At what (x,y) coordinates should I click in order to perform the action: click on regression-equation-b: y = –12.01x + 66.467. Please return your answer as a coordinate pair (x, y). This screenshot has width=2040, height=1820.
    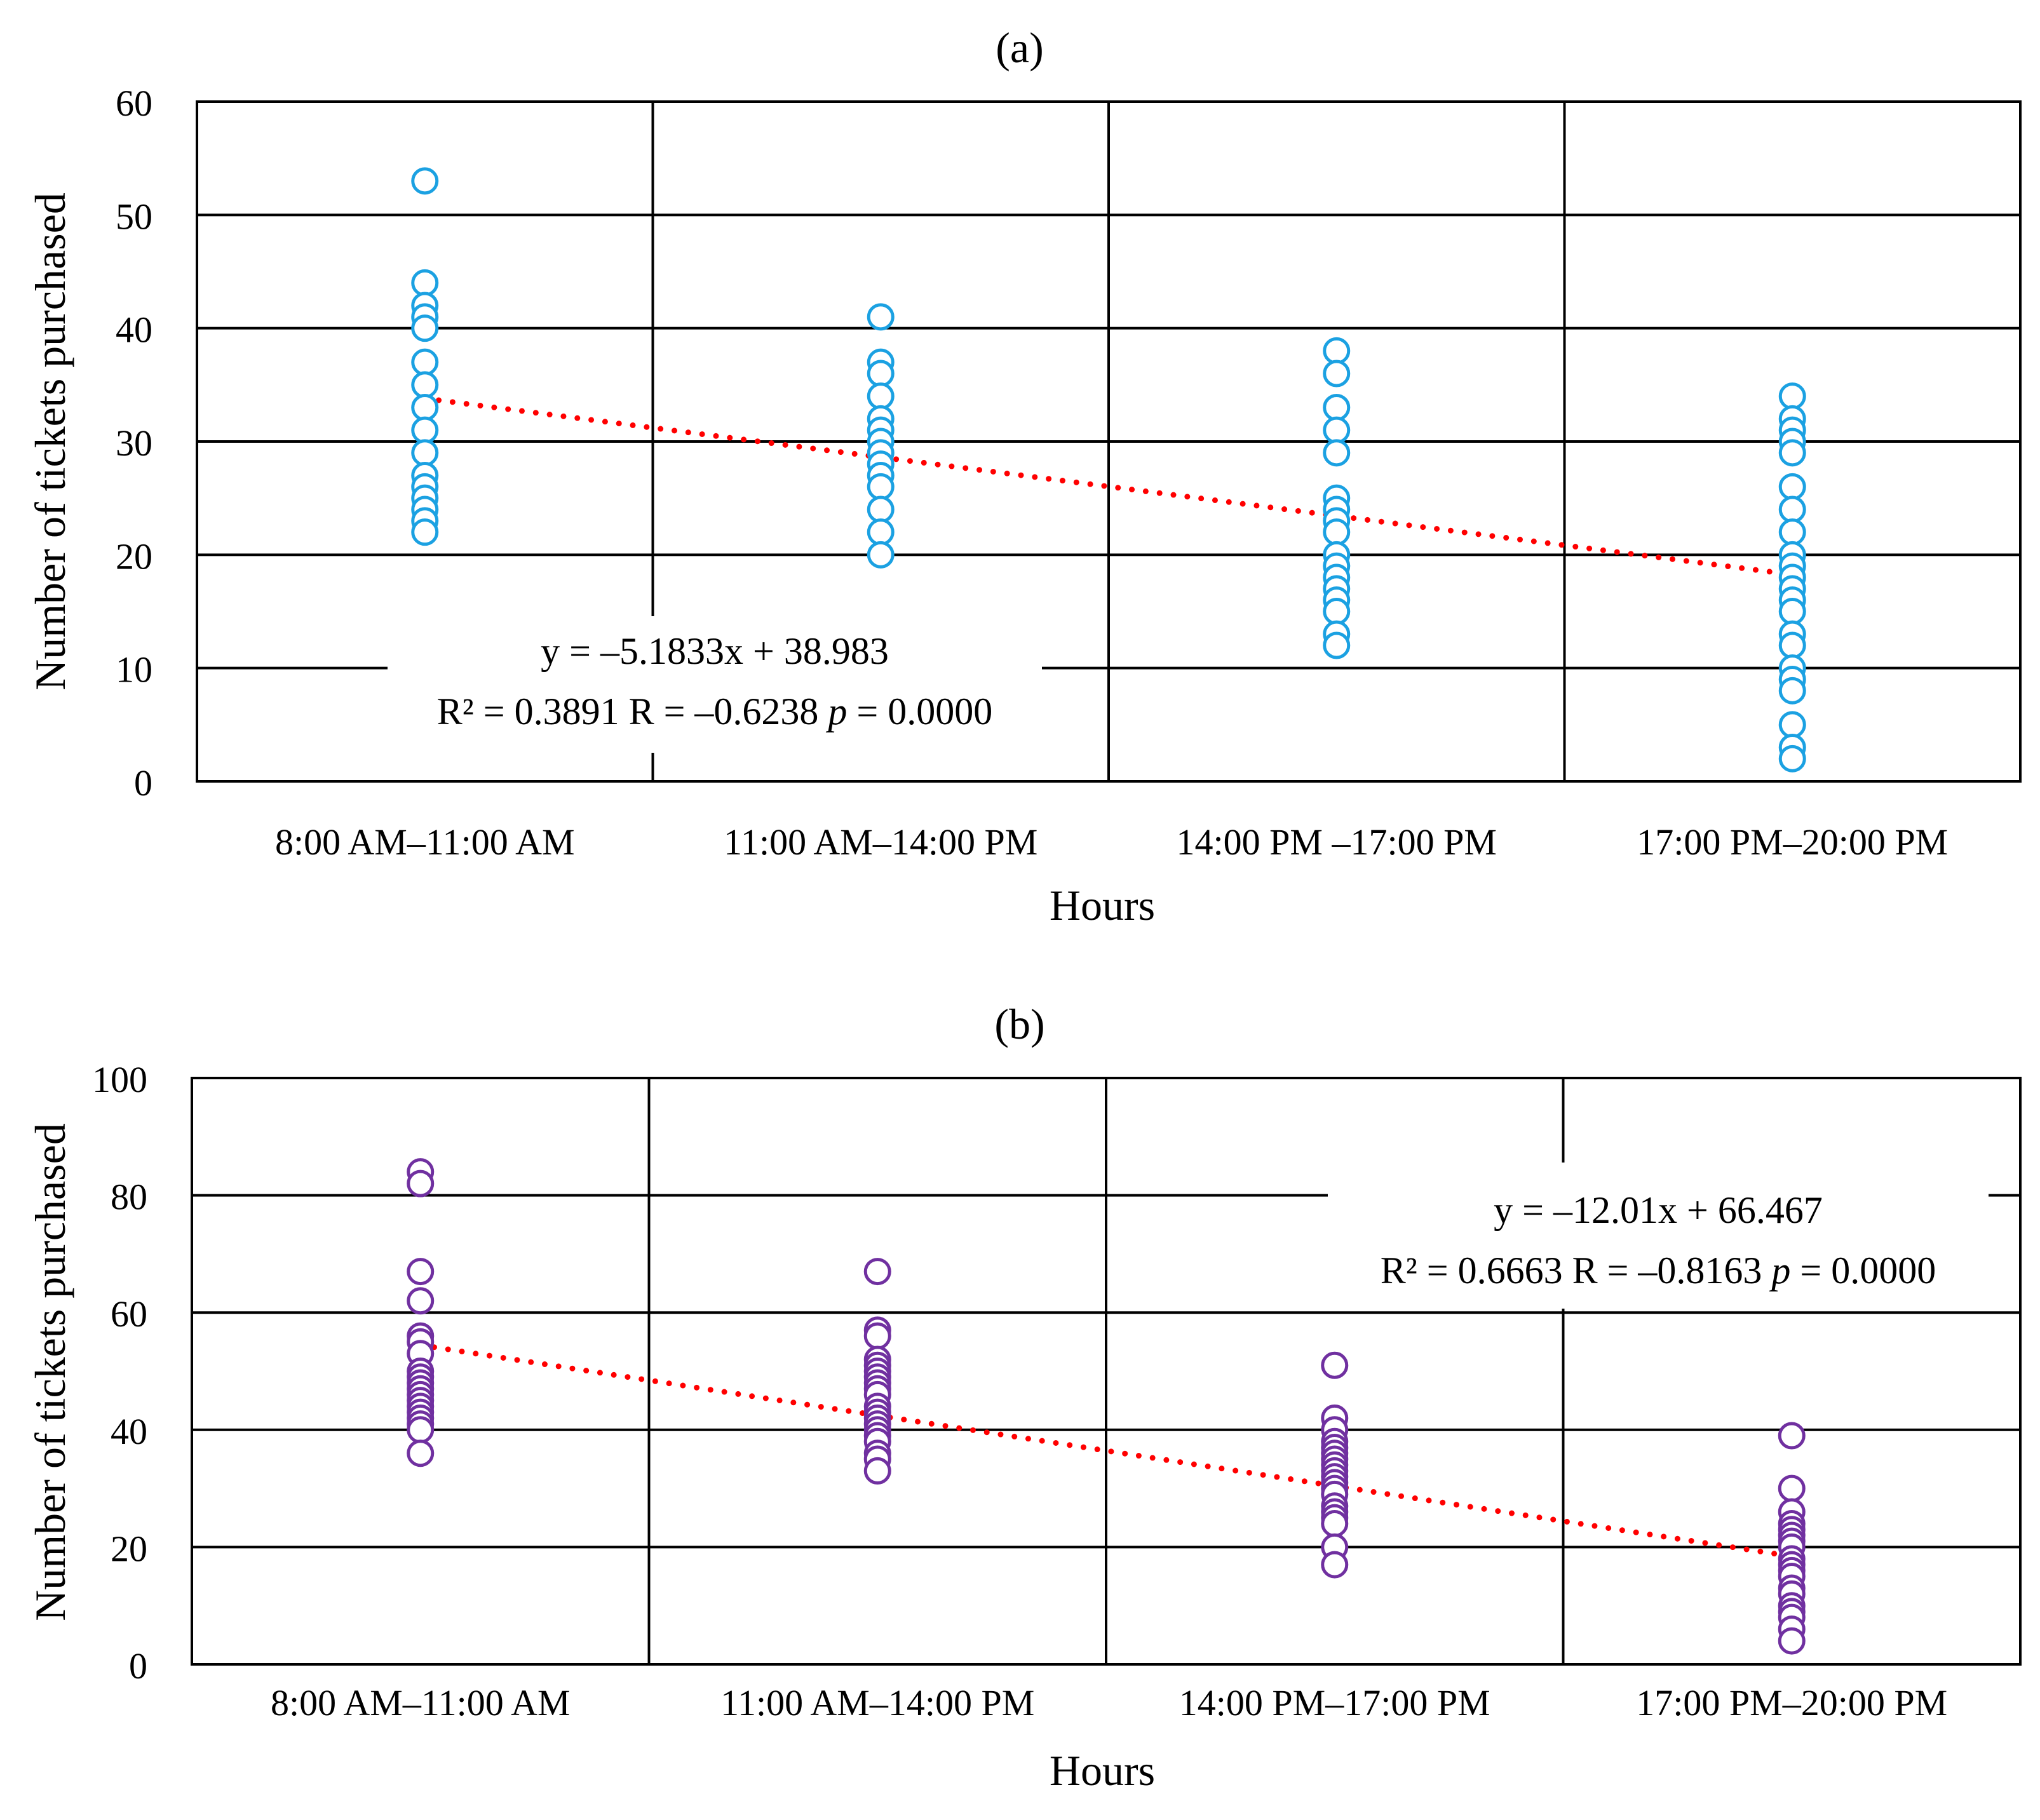
    Looking at the image, I should click on (1658, 1210).